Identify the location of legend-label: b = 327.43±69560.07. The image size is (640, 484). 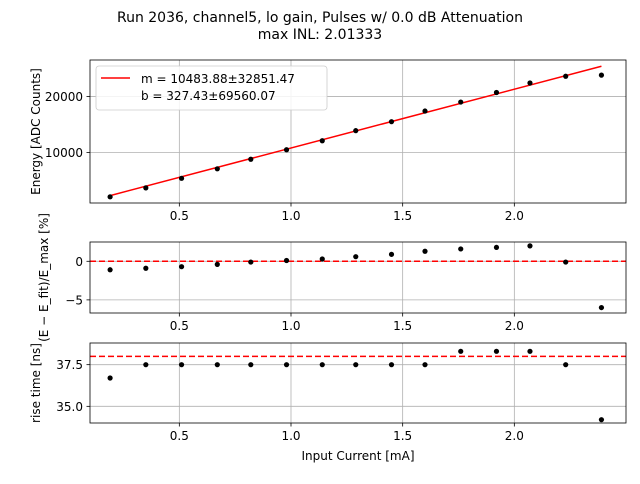
(208, 96).